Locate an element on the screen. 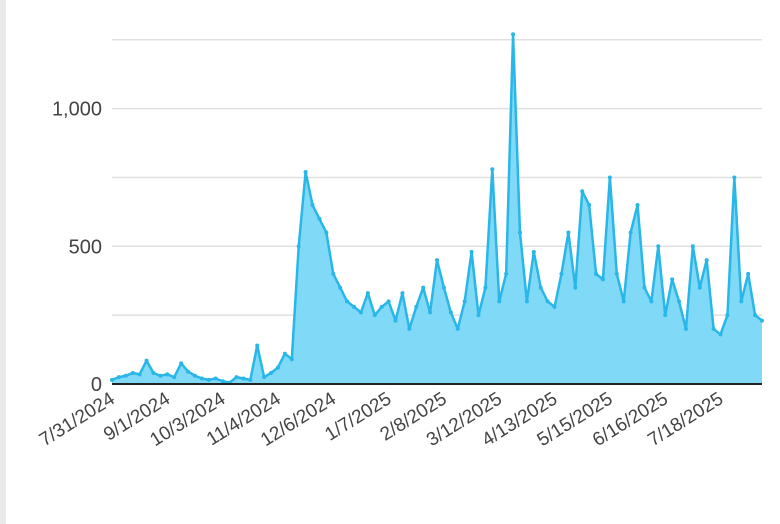 The width and height of the screenshot is (780, 524). y-tick-label: 1,000 is located at coordinates (77, 110).